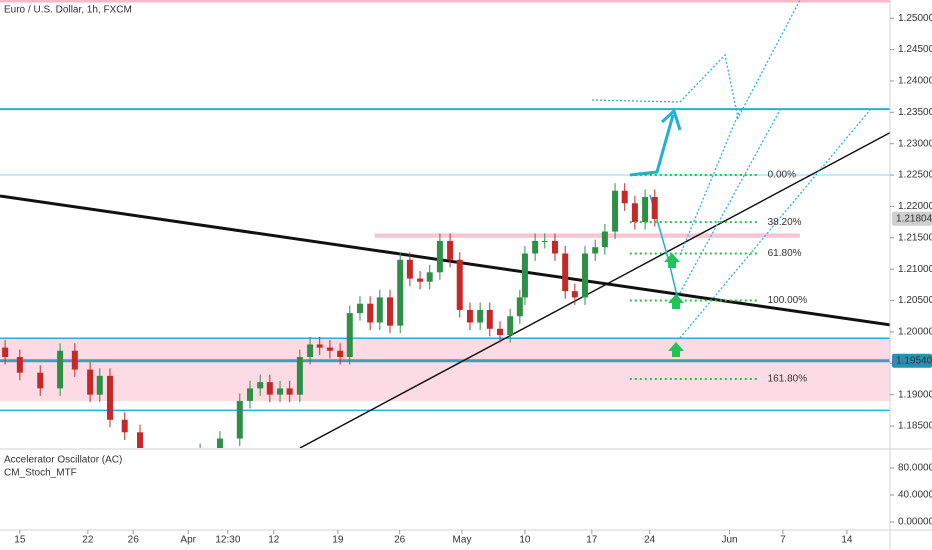 This screenshot has height=550, width=932. What do you see at coordinates (915, 18) in the screenshot?
I see `y-tick-label: 1.25000` at bounding box center [915, 18].